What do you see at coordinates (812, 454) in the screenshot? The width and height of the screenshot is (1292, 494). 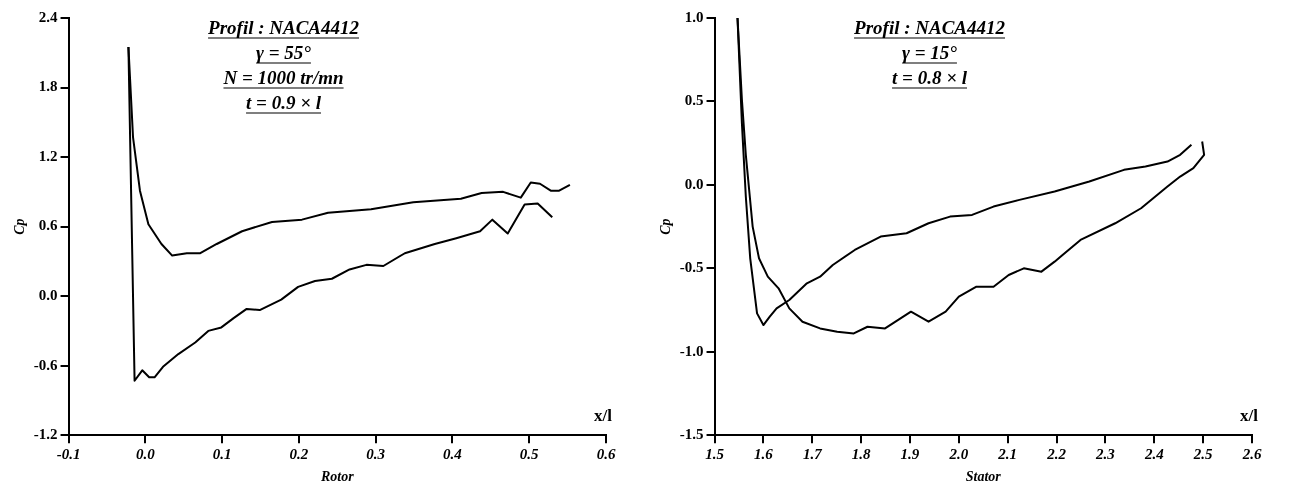 I see `x-tick-label: 1.7` at bounding box center [812, 454].